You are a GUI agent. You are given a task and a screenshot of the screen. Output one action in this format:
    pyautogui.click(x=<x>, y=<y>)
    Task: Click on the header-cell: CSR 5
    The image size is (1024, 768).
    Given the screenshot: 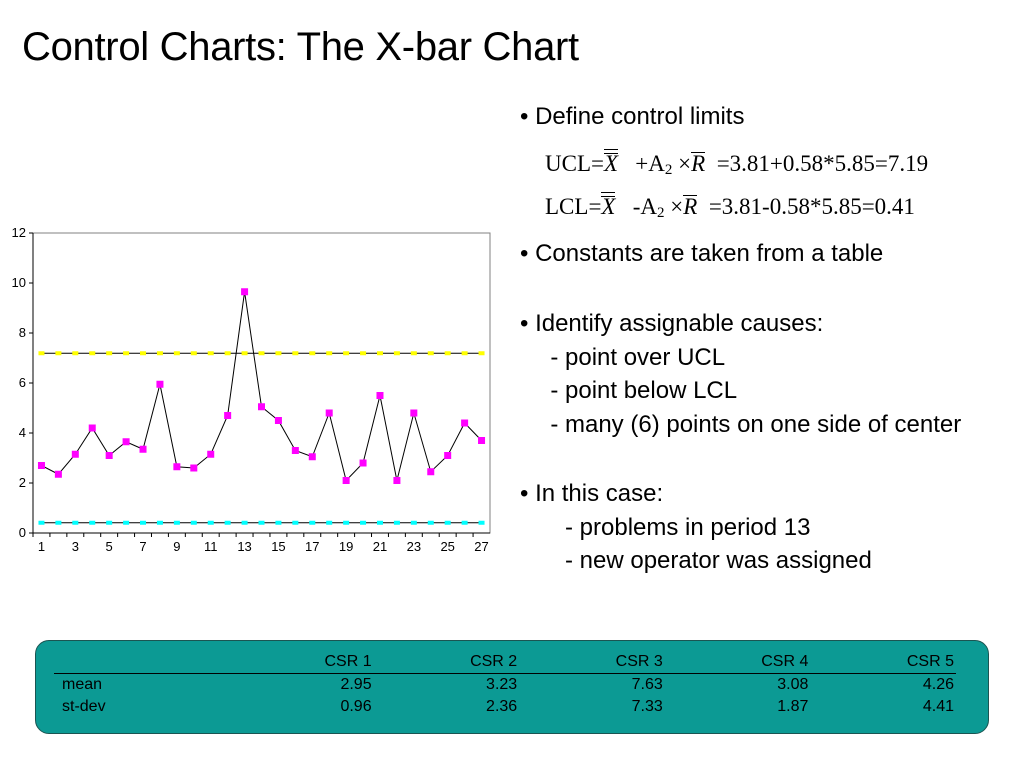 What is the action you would take?
    pyautogui.click(x=883, y=662)
    